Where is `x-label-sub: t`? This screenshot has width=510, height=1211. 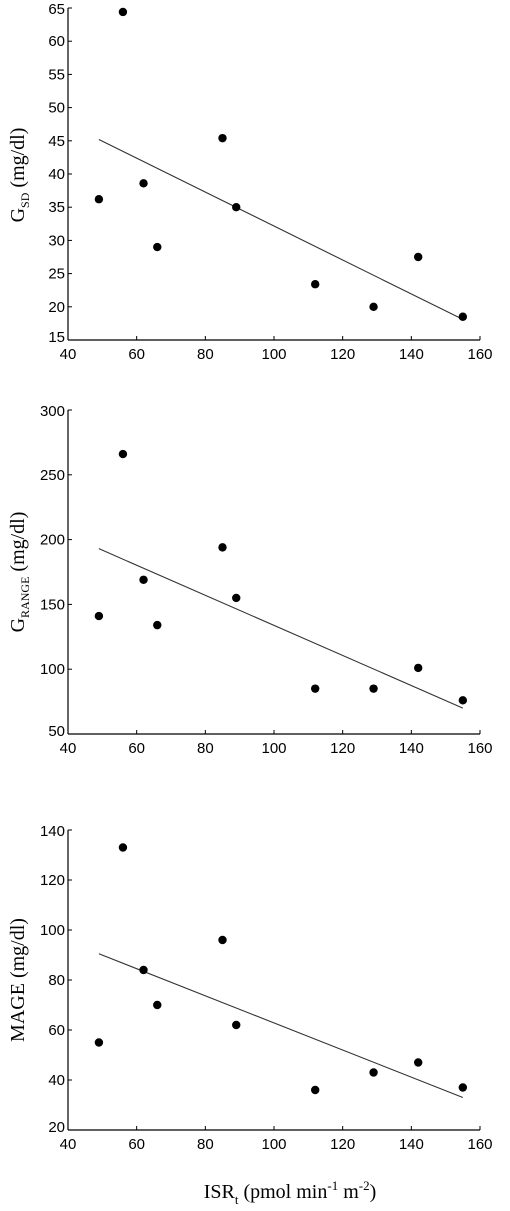 x-label-sub: t is located at coordinates (237, 1199).